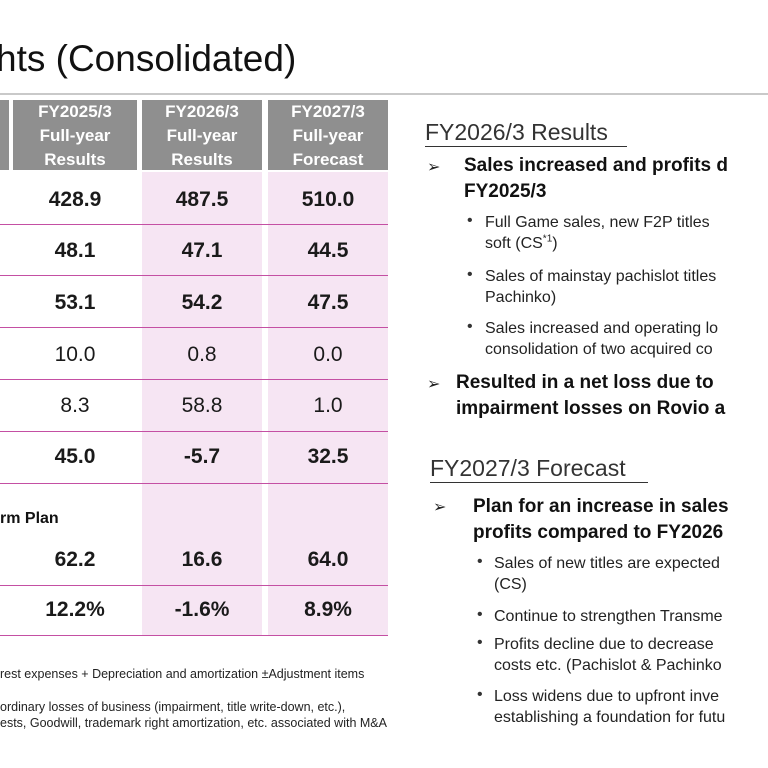  Describe the element at coordinates (516, 132) in the screenshot. I see `results-heading: FY2026/3 Results` at that location.